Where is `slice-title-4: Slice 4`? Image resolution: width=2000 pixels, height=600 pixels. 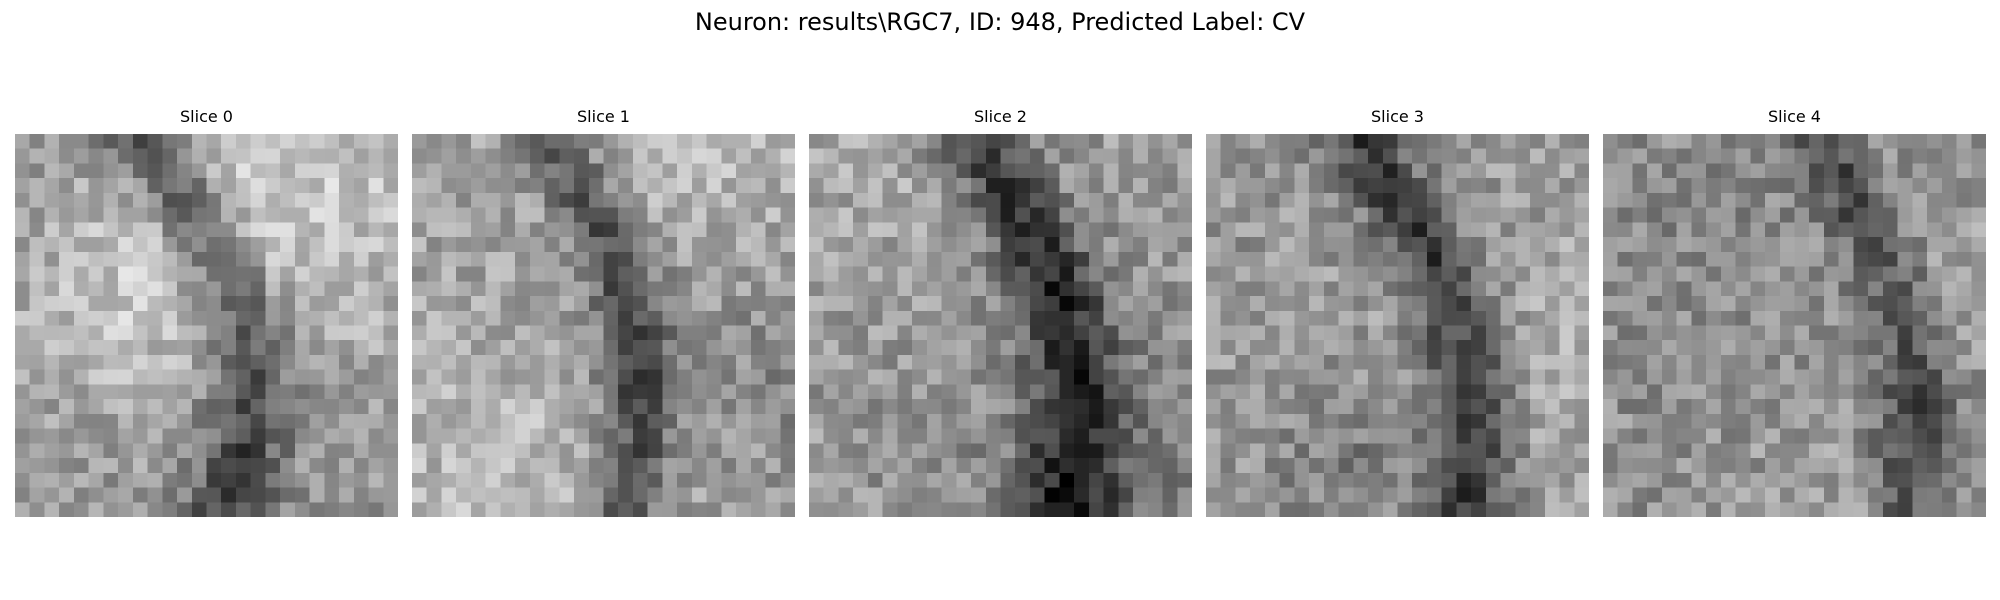
slice-title-4: Slice 4 is located at coordinates (1794, 116).